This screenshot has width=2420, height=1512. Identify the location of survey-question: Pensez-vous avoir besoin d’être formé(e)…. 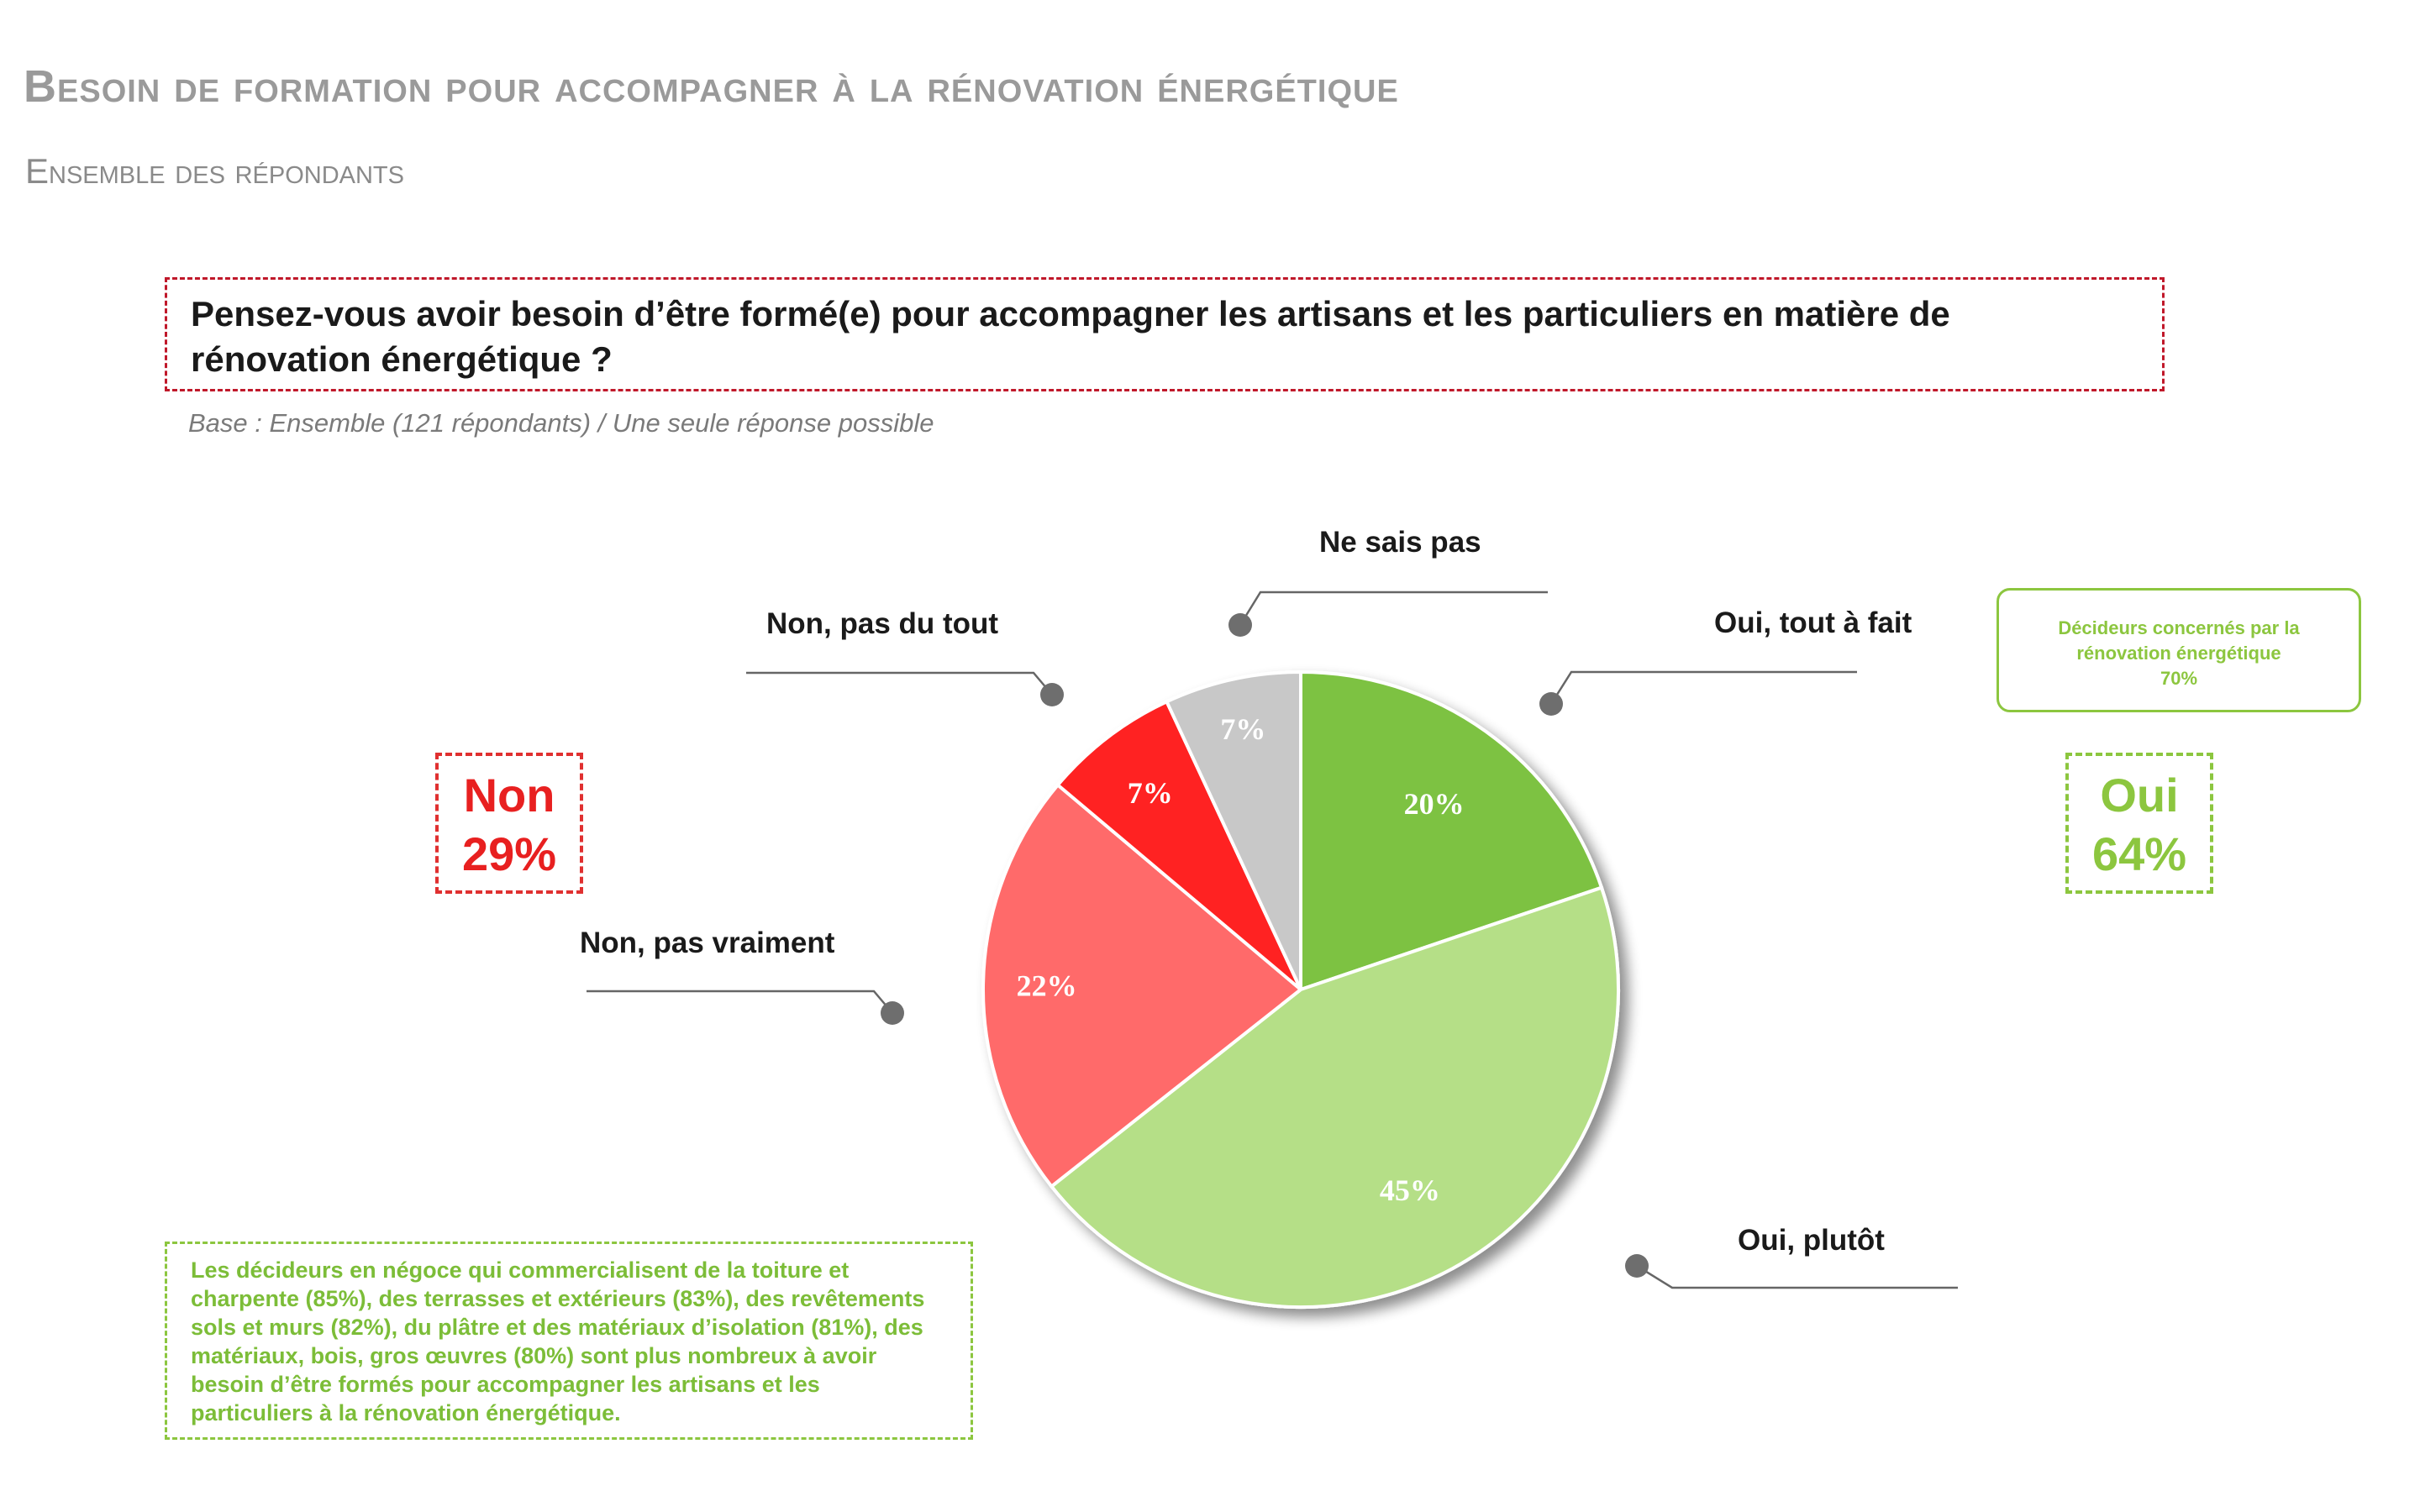
(1071, 336).